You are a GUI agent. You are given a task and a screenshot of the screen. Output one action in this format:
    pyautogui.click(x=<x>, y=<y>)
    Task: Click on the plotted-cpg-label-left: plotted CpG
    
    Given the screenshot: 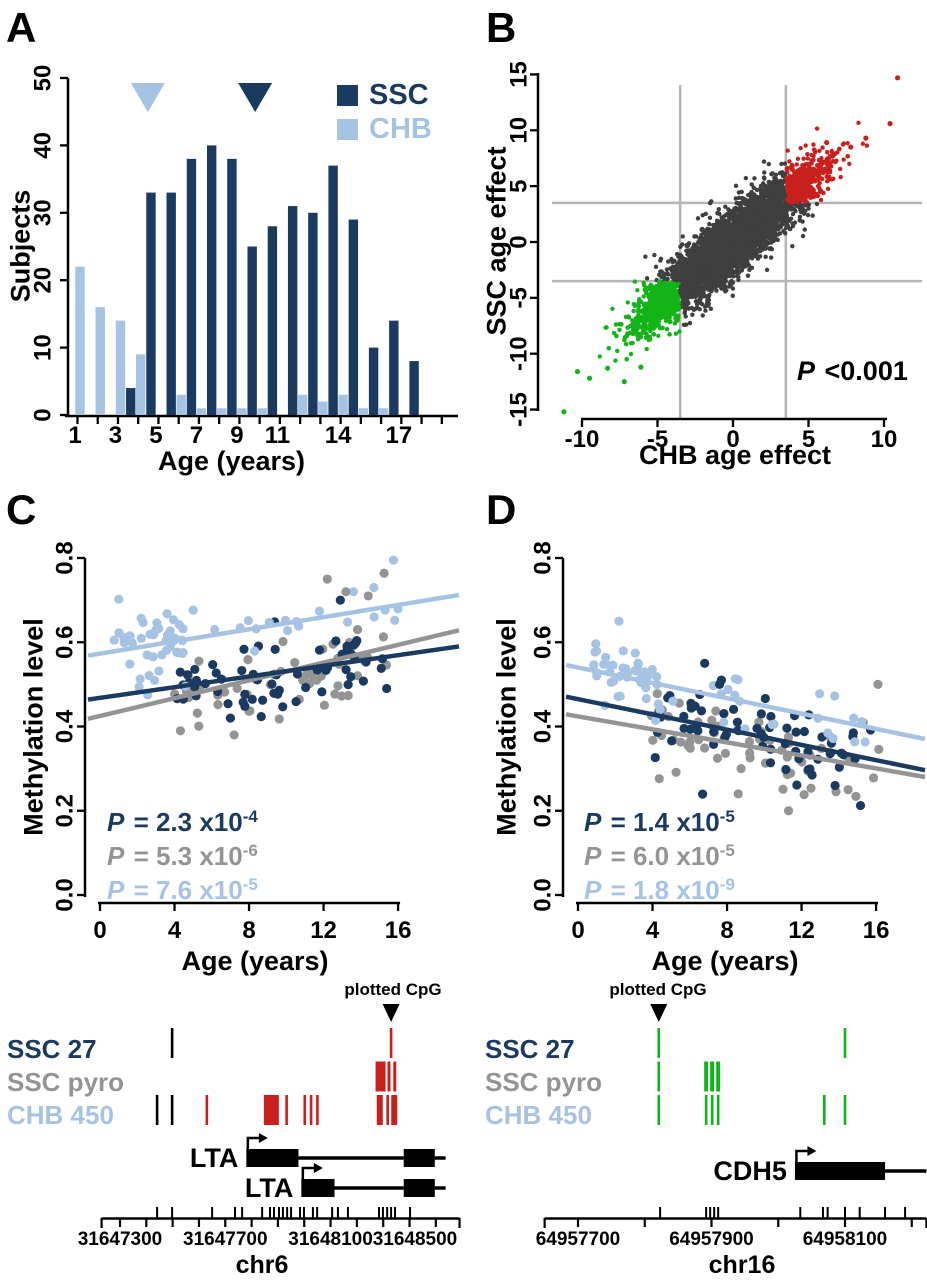 What is the action you would take?
    pyautogui.click(x=393, y=989)
    